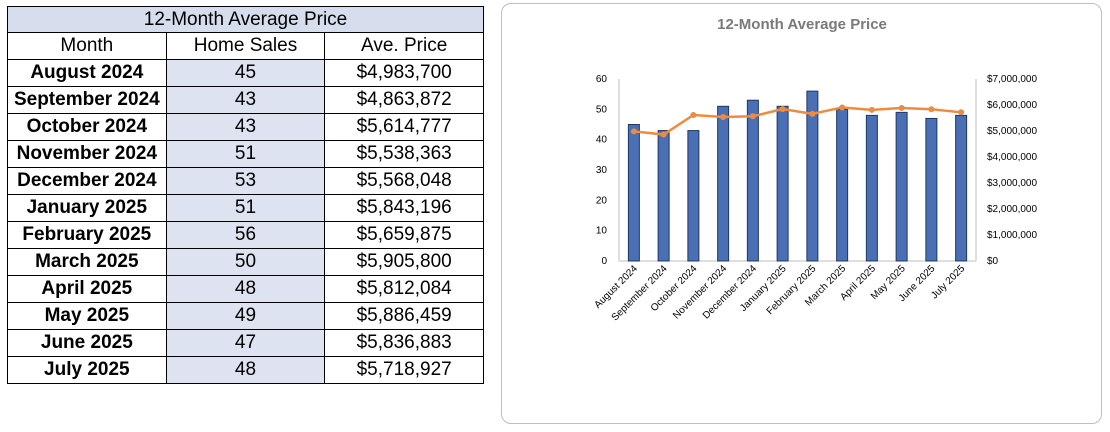 Image resolution: width=1110 pixels, height=432 pixels. I want to click on cell-price: $5,836,883, so click(404, 343).